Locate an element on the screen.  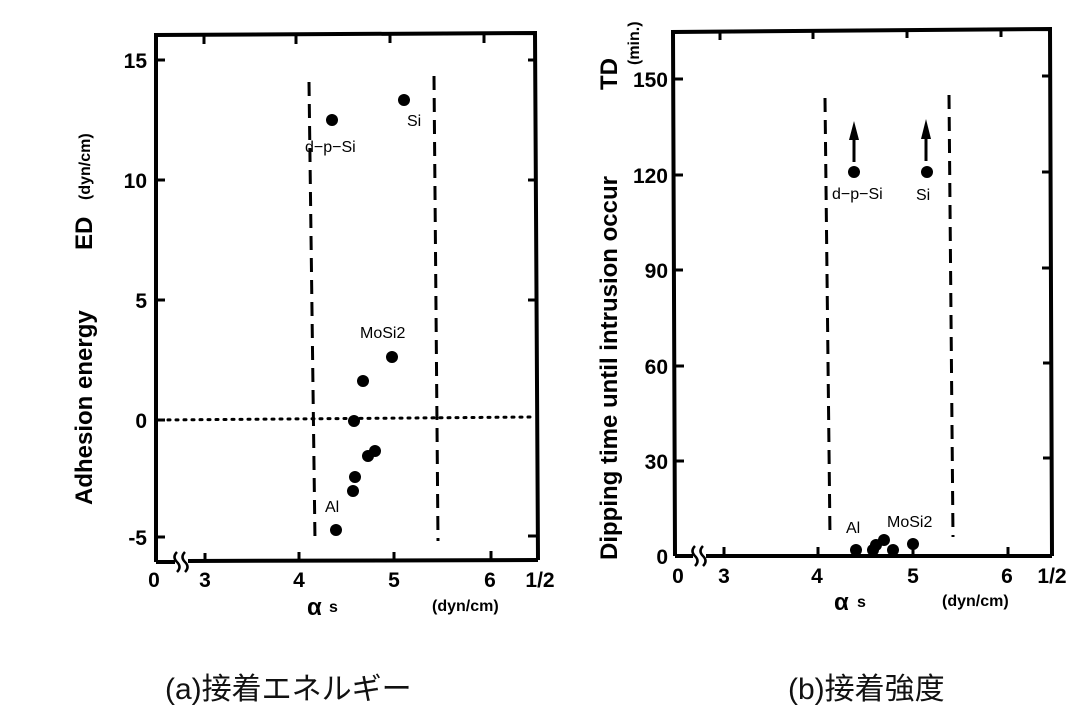
svg-text: TD is located at coordinates (609, 74).